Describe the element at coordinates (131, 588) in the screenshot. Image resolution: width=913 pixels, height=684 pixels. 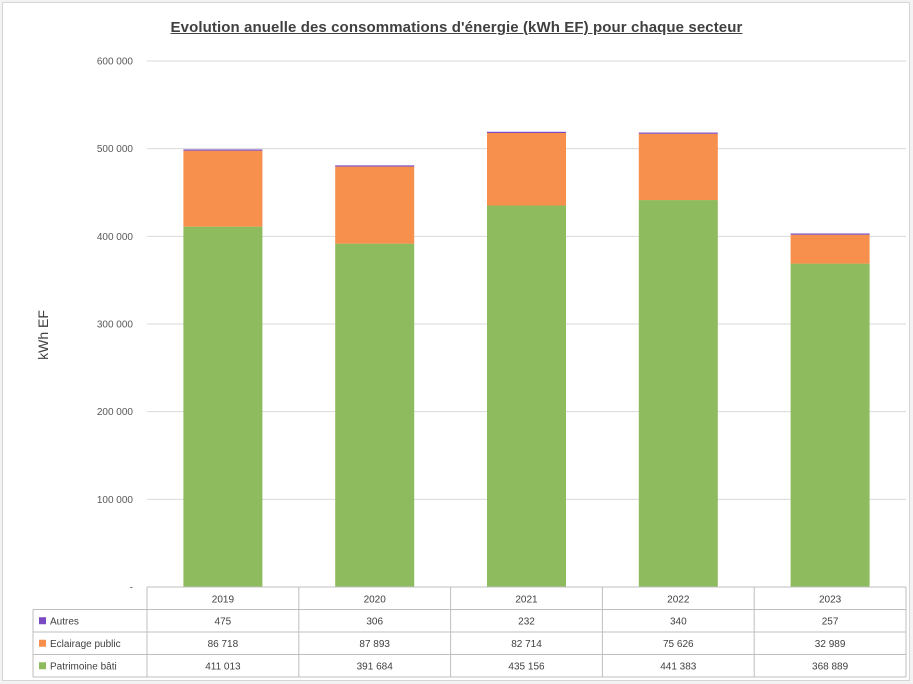
I see `y-tick-label: -` at that location.